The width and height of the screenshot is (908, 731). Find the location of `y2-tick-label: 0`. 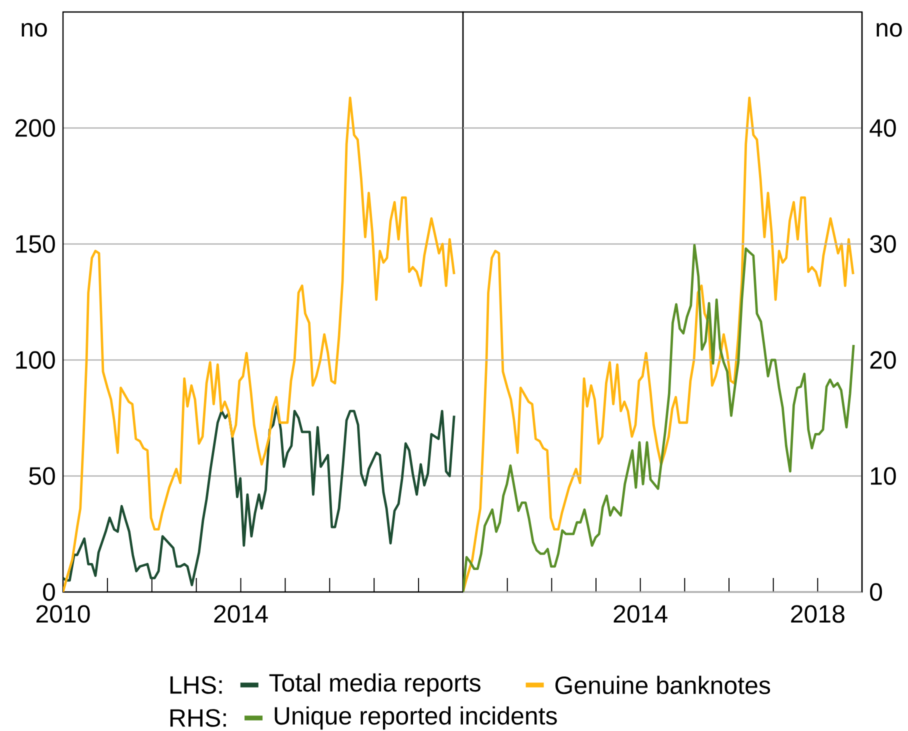

y2-tick-label: 0 is located at coordinates (876, 592).